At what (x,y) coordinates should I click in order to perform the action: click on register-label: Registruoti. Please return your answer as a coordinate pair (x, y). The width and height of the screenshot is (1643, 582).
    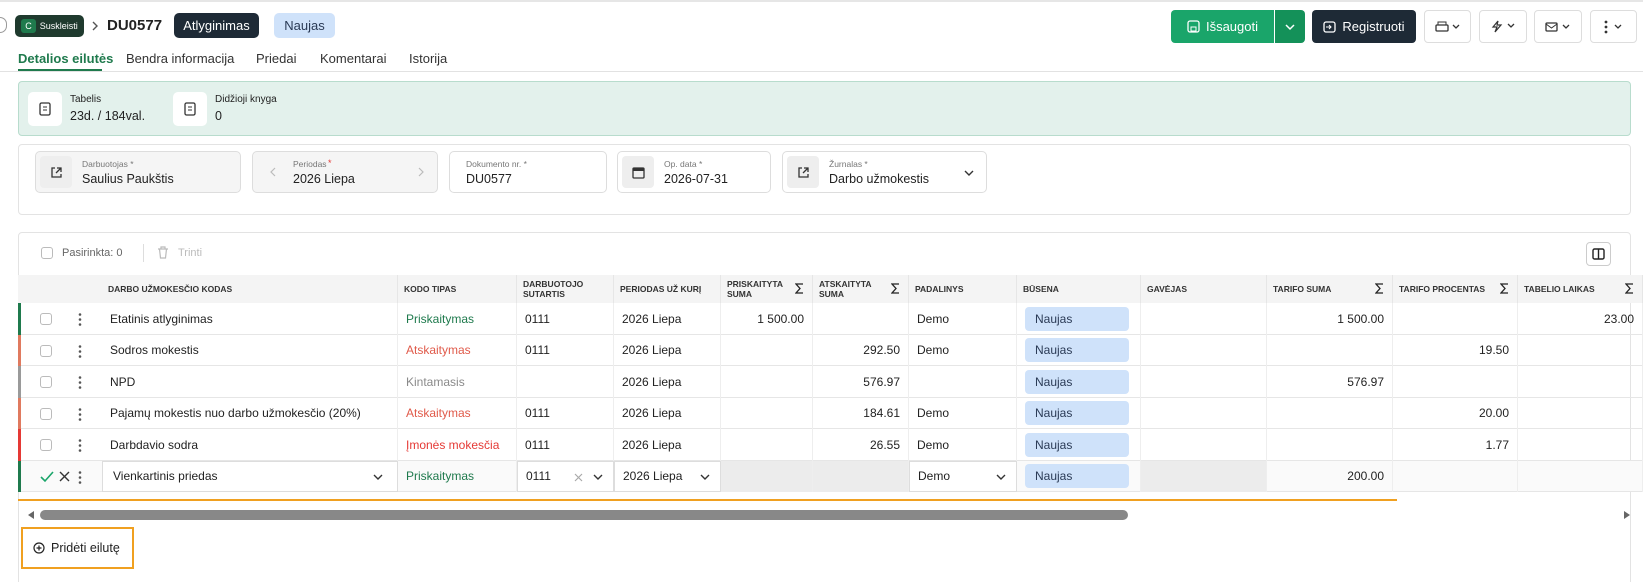
    Looking at the image, I should click on (1373, 26).